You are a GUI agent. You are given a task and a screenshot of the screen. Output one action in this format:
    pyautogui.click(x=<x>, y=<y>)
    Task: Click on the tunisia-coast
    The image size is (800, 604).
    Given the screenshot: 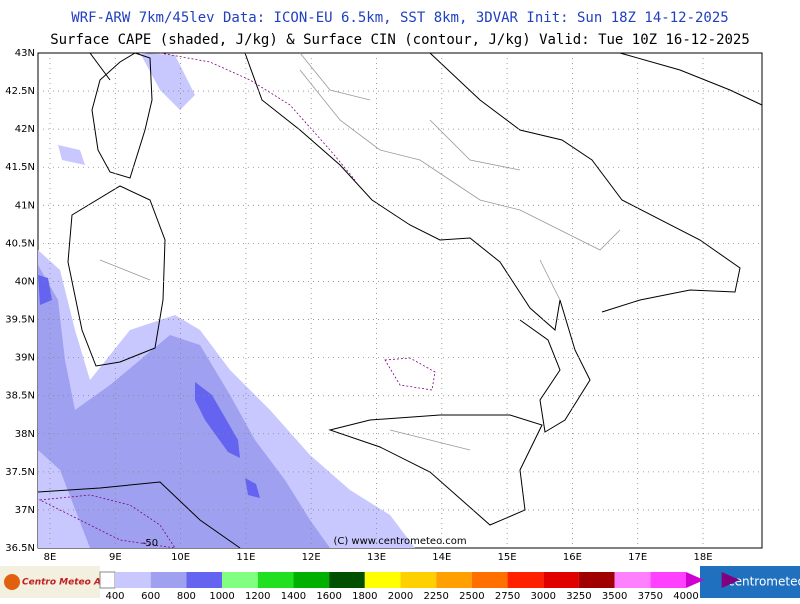 What is the action you would take?
    pyautogui.click(x=139, y=515)
    